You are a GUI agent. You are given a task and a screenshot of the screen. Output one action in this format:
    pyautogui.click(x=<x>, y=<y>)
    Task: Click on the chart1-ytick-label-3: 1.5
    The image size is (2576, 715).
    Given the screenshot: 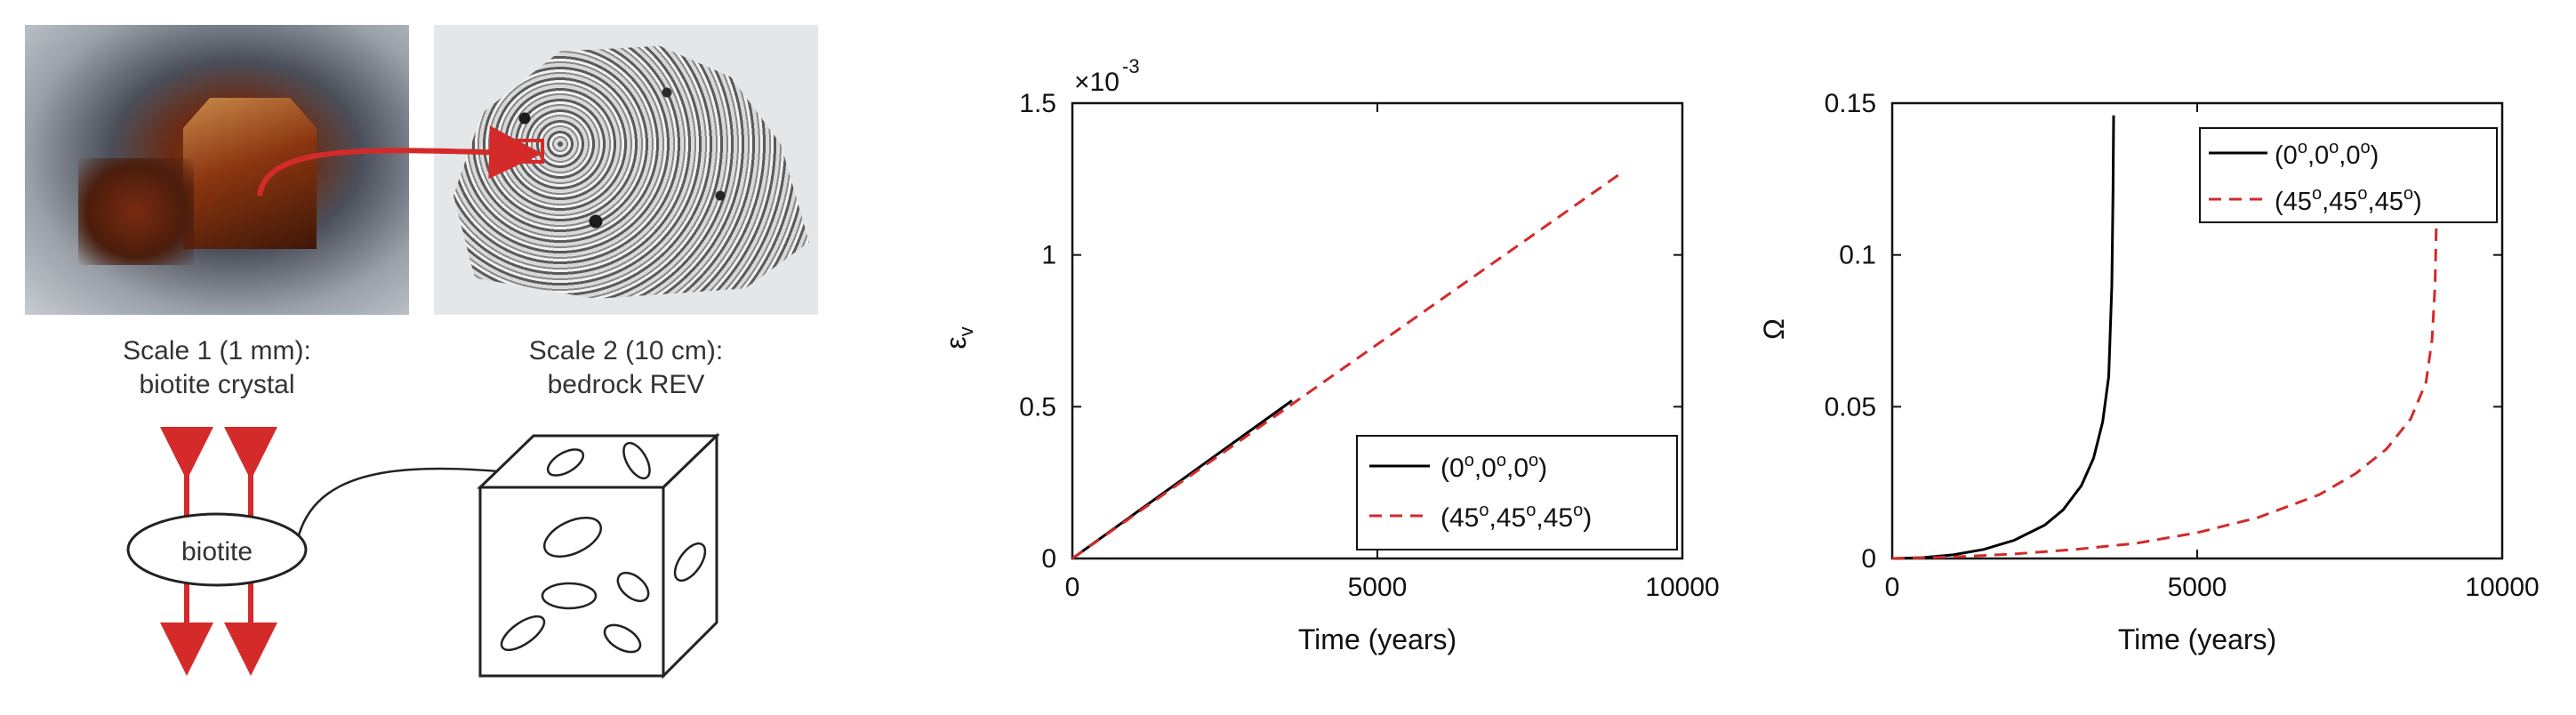 What is the action you would take?
    pyautogui.click(x=1037, y=103)
    